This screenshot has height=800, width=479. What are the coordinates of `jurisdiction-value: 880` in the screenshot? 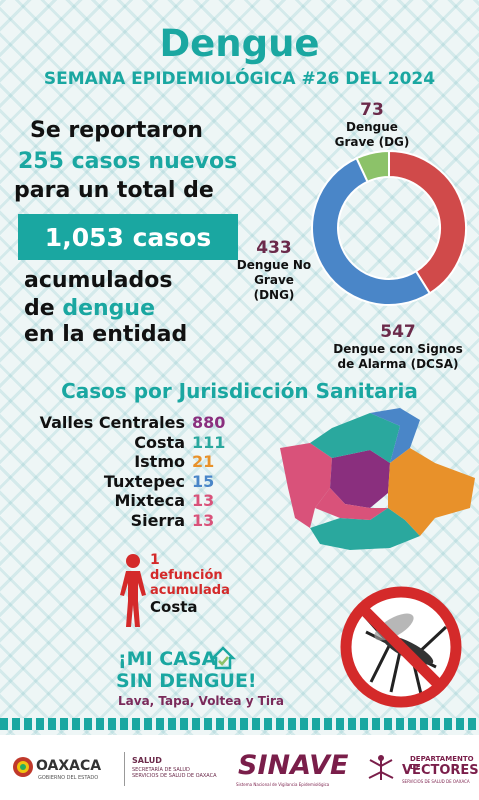 It's located at (209, 422).